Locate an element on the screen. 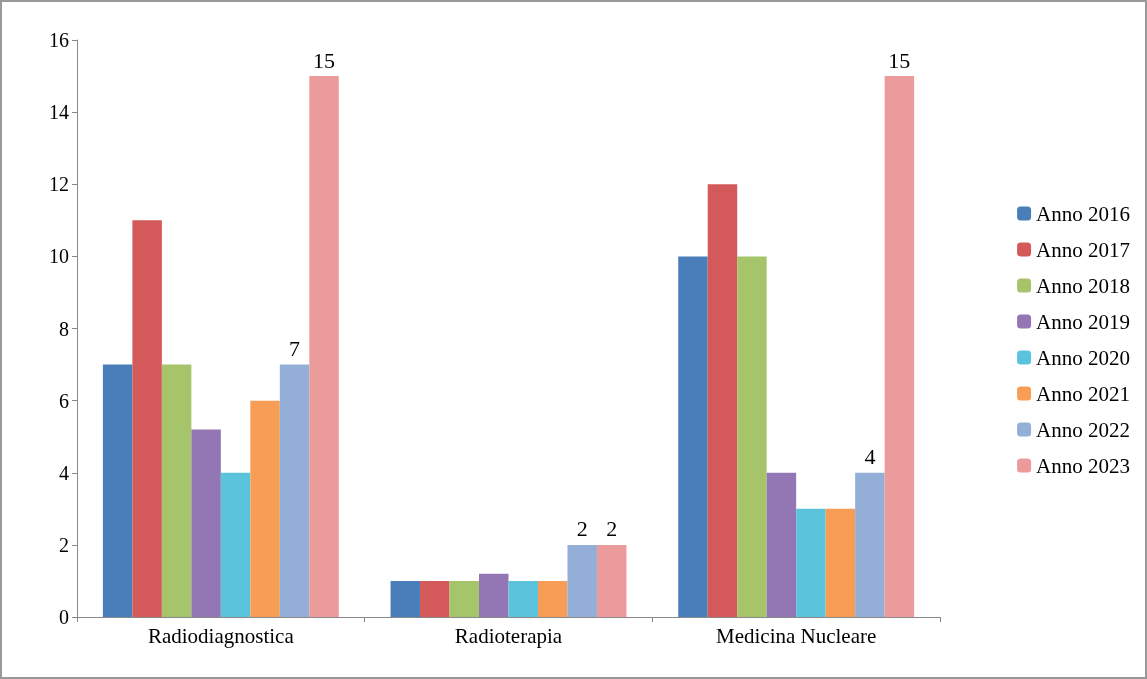 The height and width of the screenshot is (679, 1147). legend-label: Anno 2017 is located at coordinates (1083, 249).